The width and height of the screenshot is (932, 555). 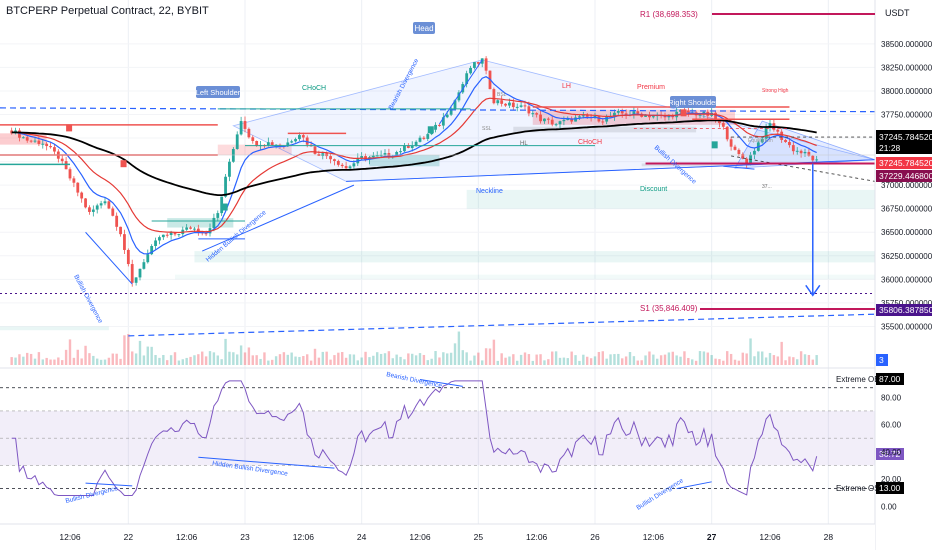 I want to click on svg-text: 36.72, so click(x=890, y=454).